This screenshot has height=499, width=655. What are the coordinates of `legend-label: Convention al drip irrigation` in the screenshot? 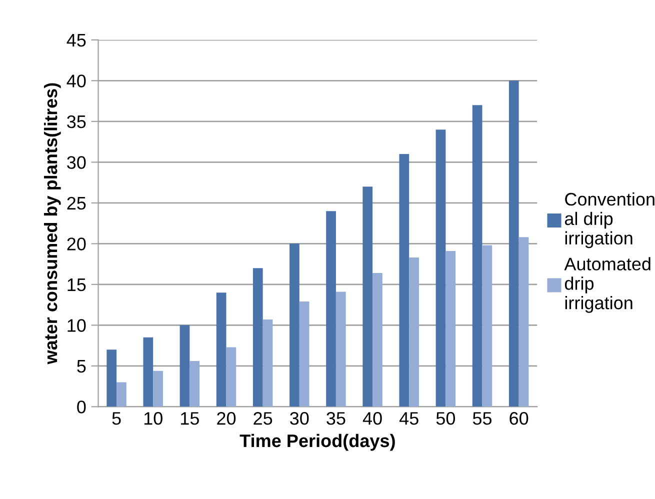 It's located at (609, 220).